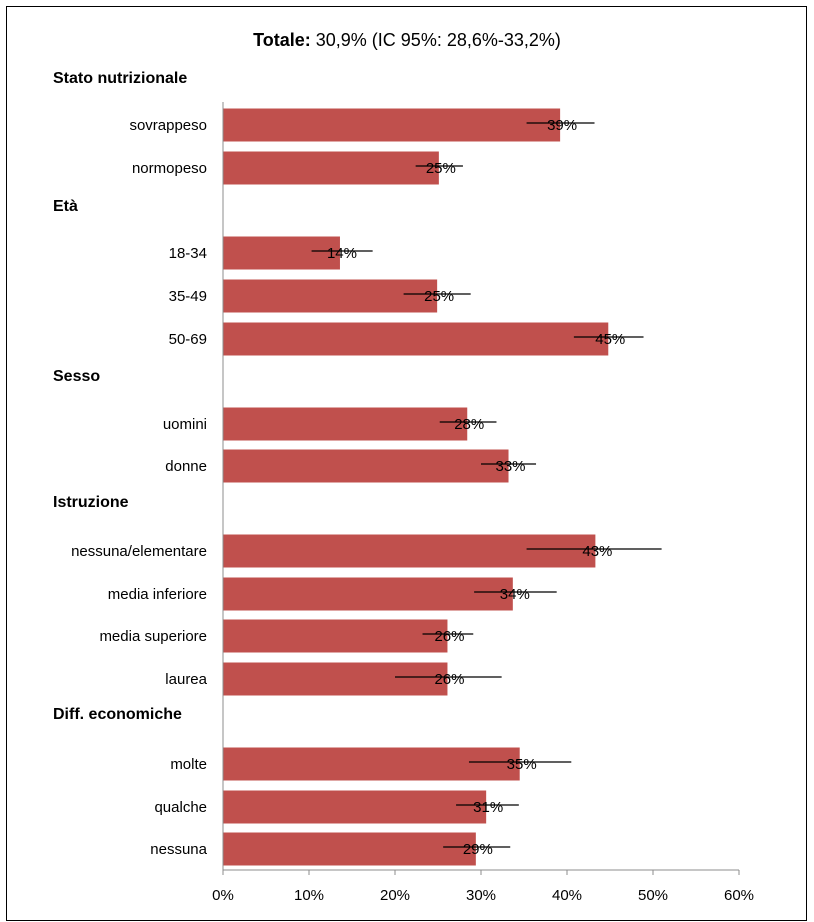 This screenshot has height=922, width=814. Describe the element at coordinates (511, 466) in the screenshot. I see `data-label: 33%` at that location.